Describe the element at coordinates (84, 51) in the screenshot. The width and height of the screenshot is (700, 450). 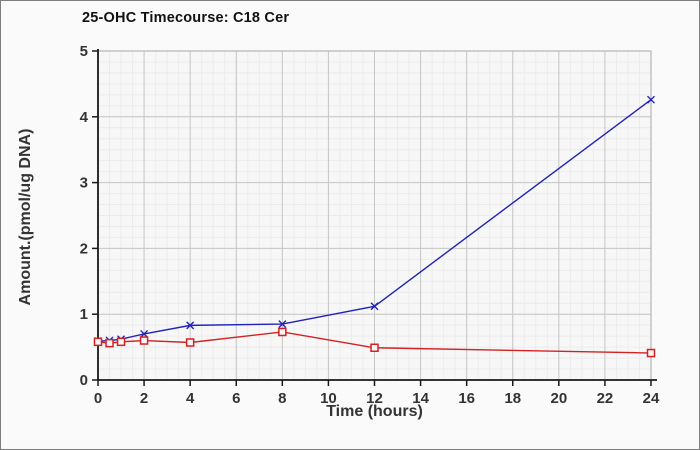
I see `y-tick-label: 5` at that location.